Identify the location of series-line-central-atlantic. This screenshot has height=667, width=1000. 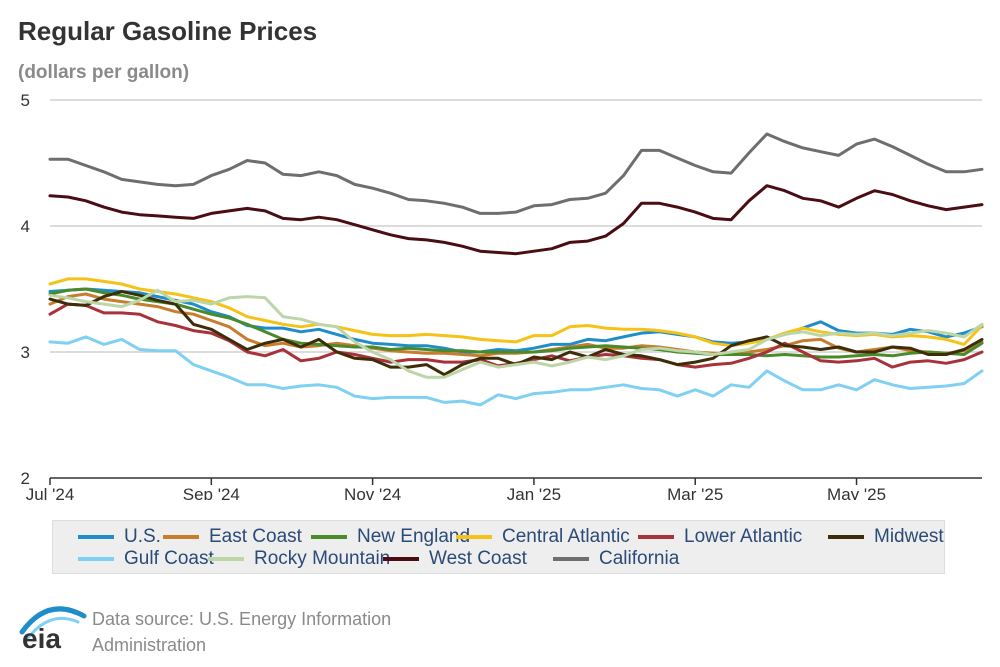
(516, 312).